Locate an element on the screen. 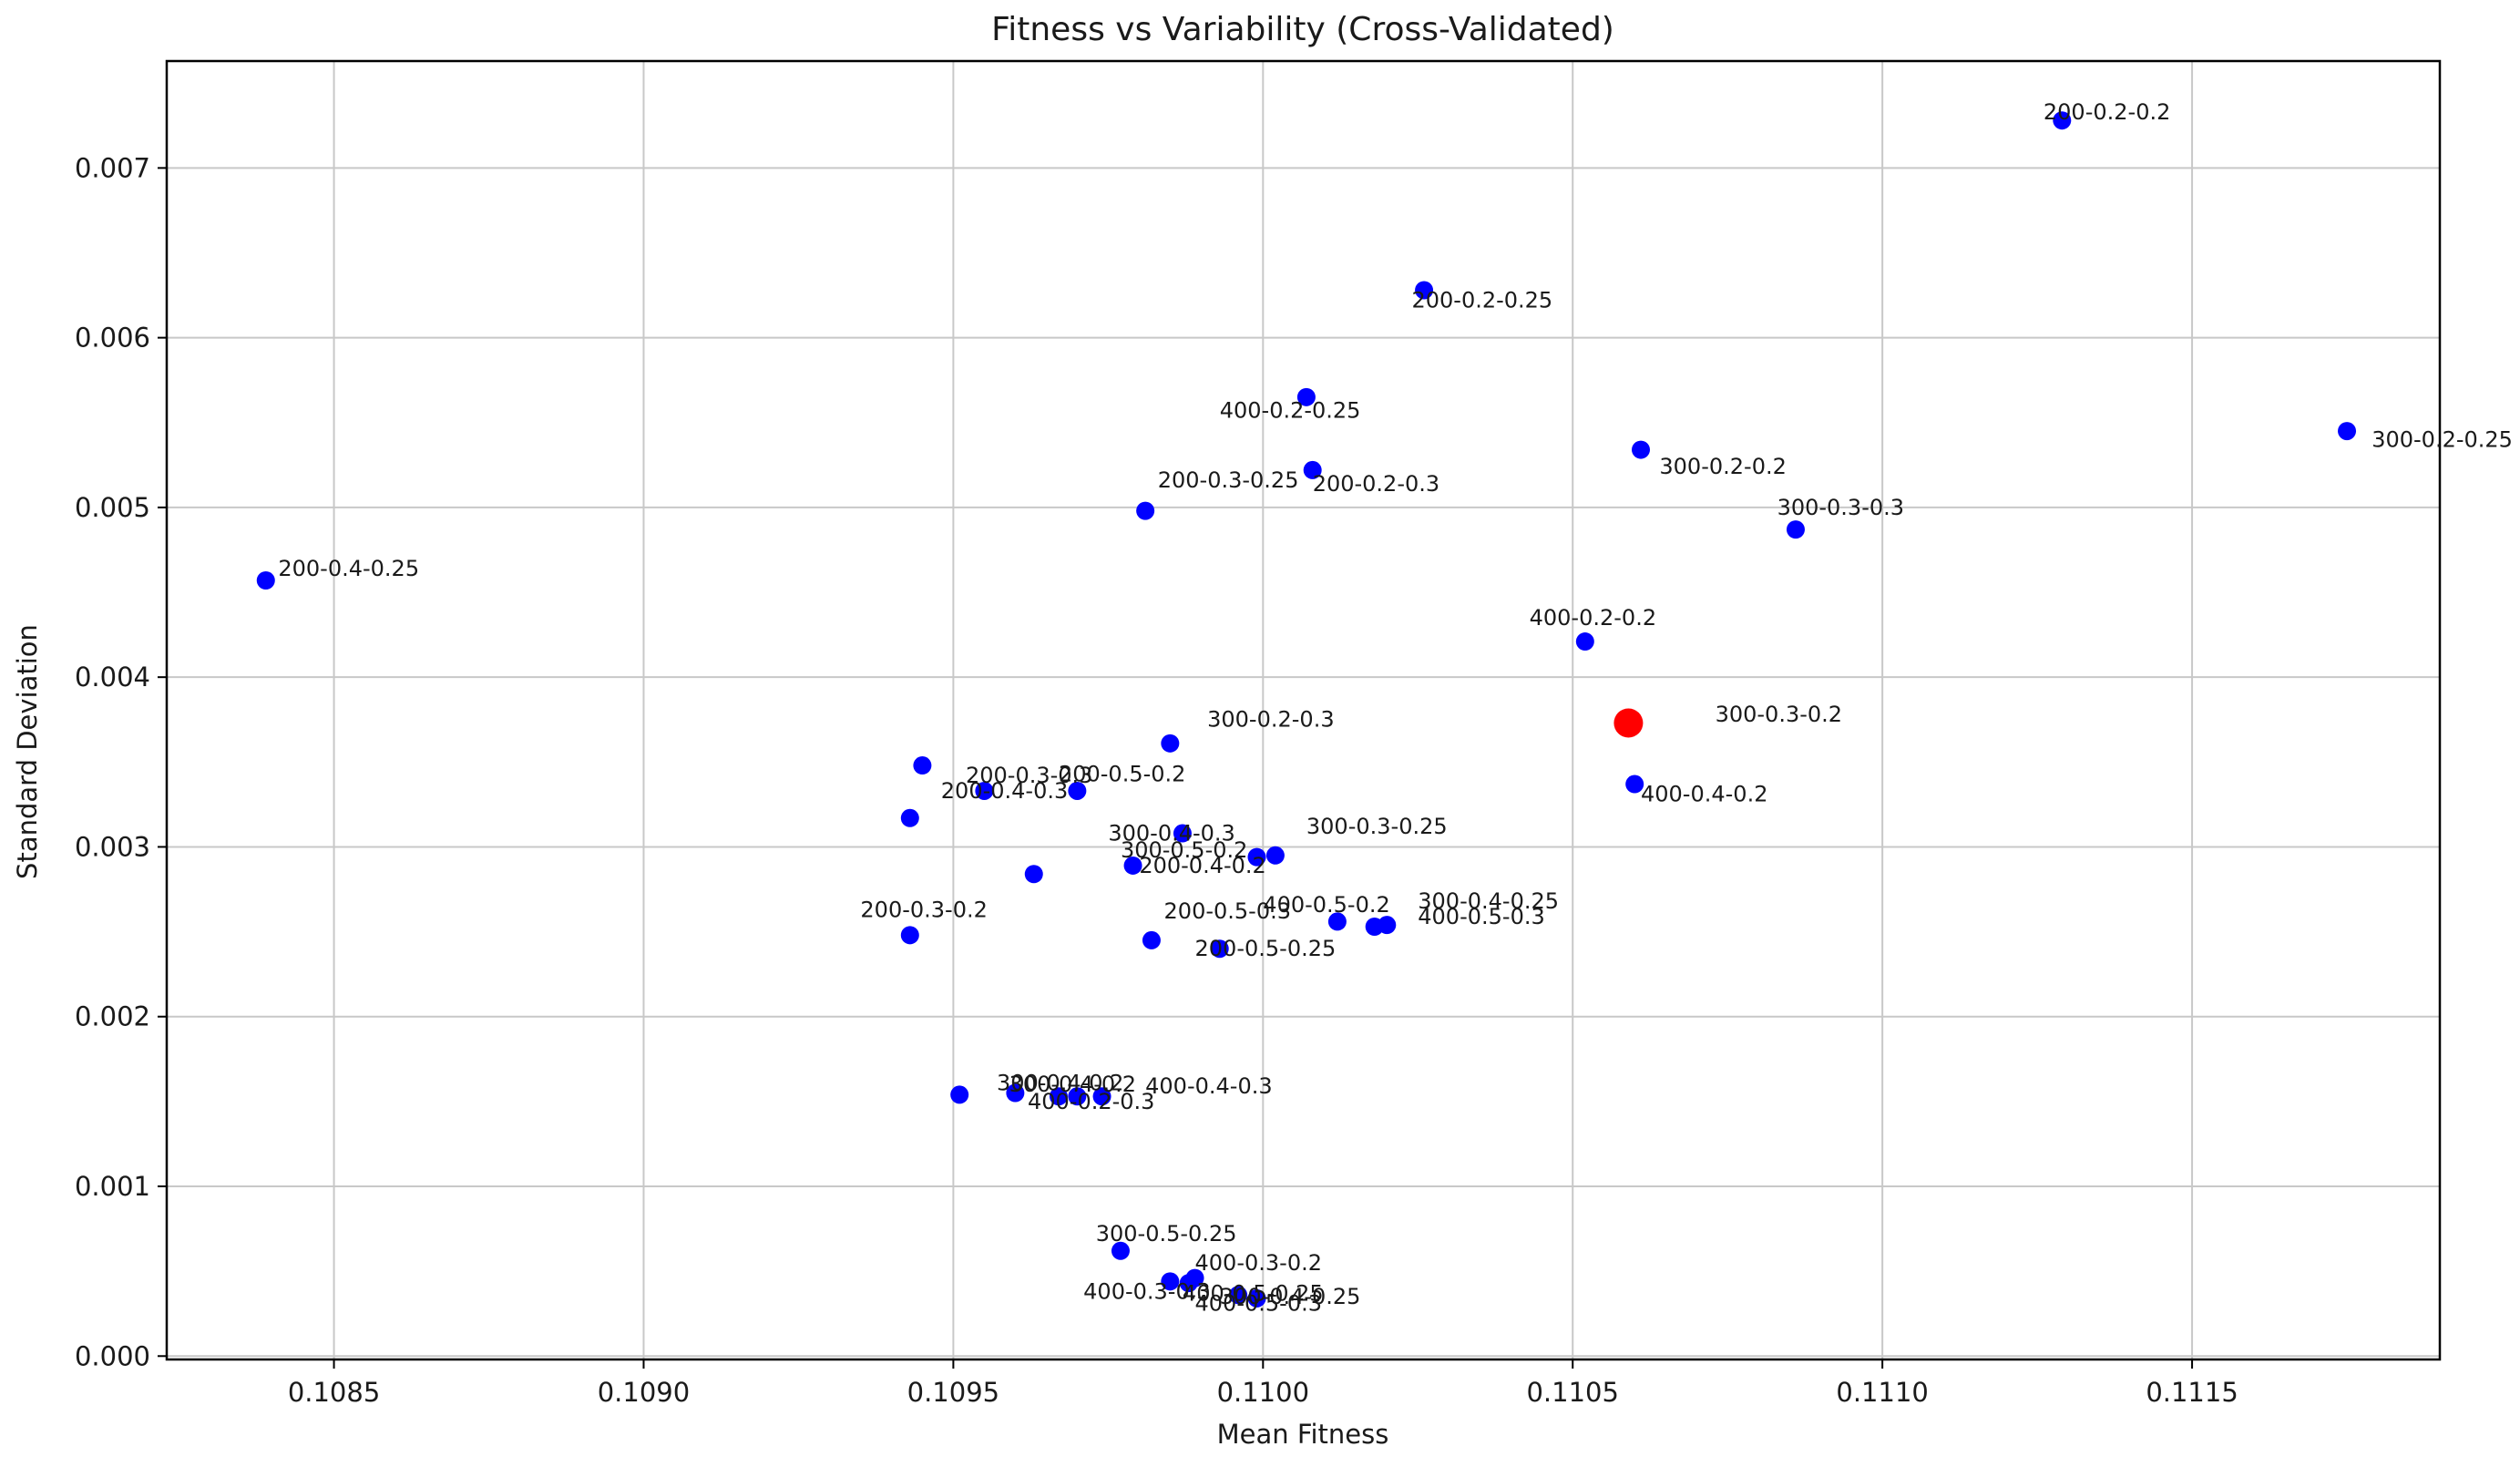 Image resolution: width=2520 pixels, height=1467 pixels. x-tick-label: 0.1095 is located at coordinates (953, 1393).